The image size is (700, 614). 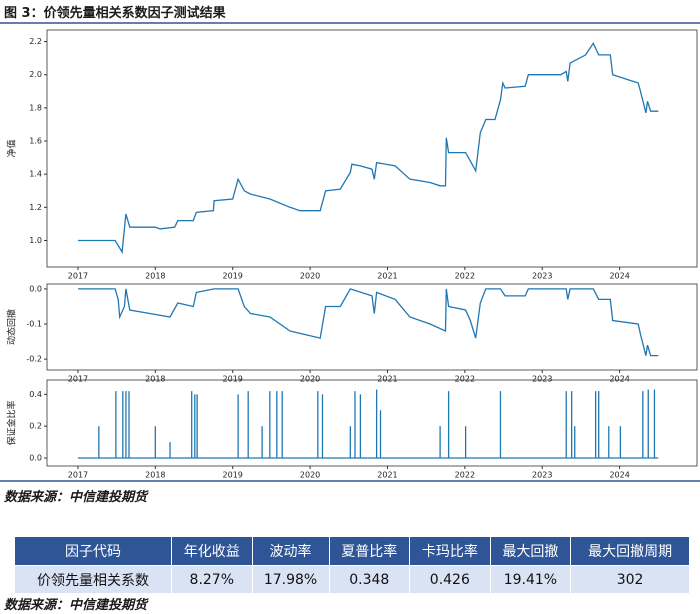 What do you see at coordinates (630, 551) in the screenshot?
I see `header-cell: 最大回撤周期` at bounding box center [630, 551].